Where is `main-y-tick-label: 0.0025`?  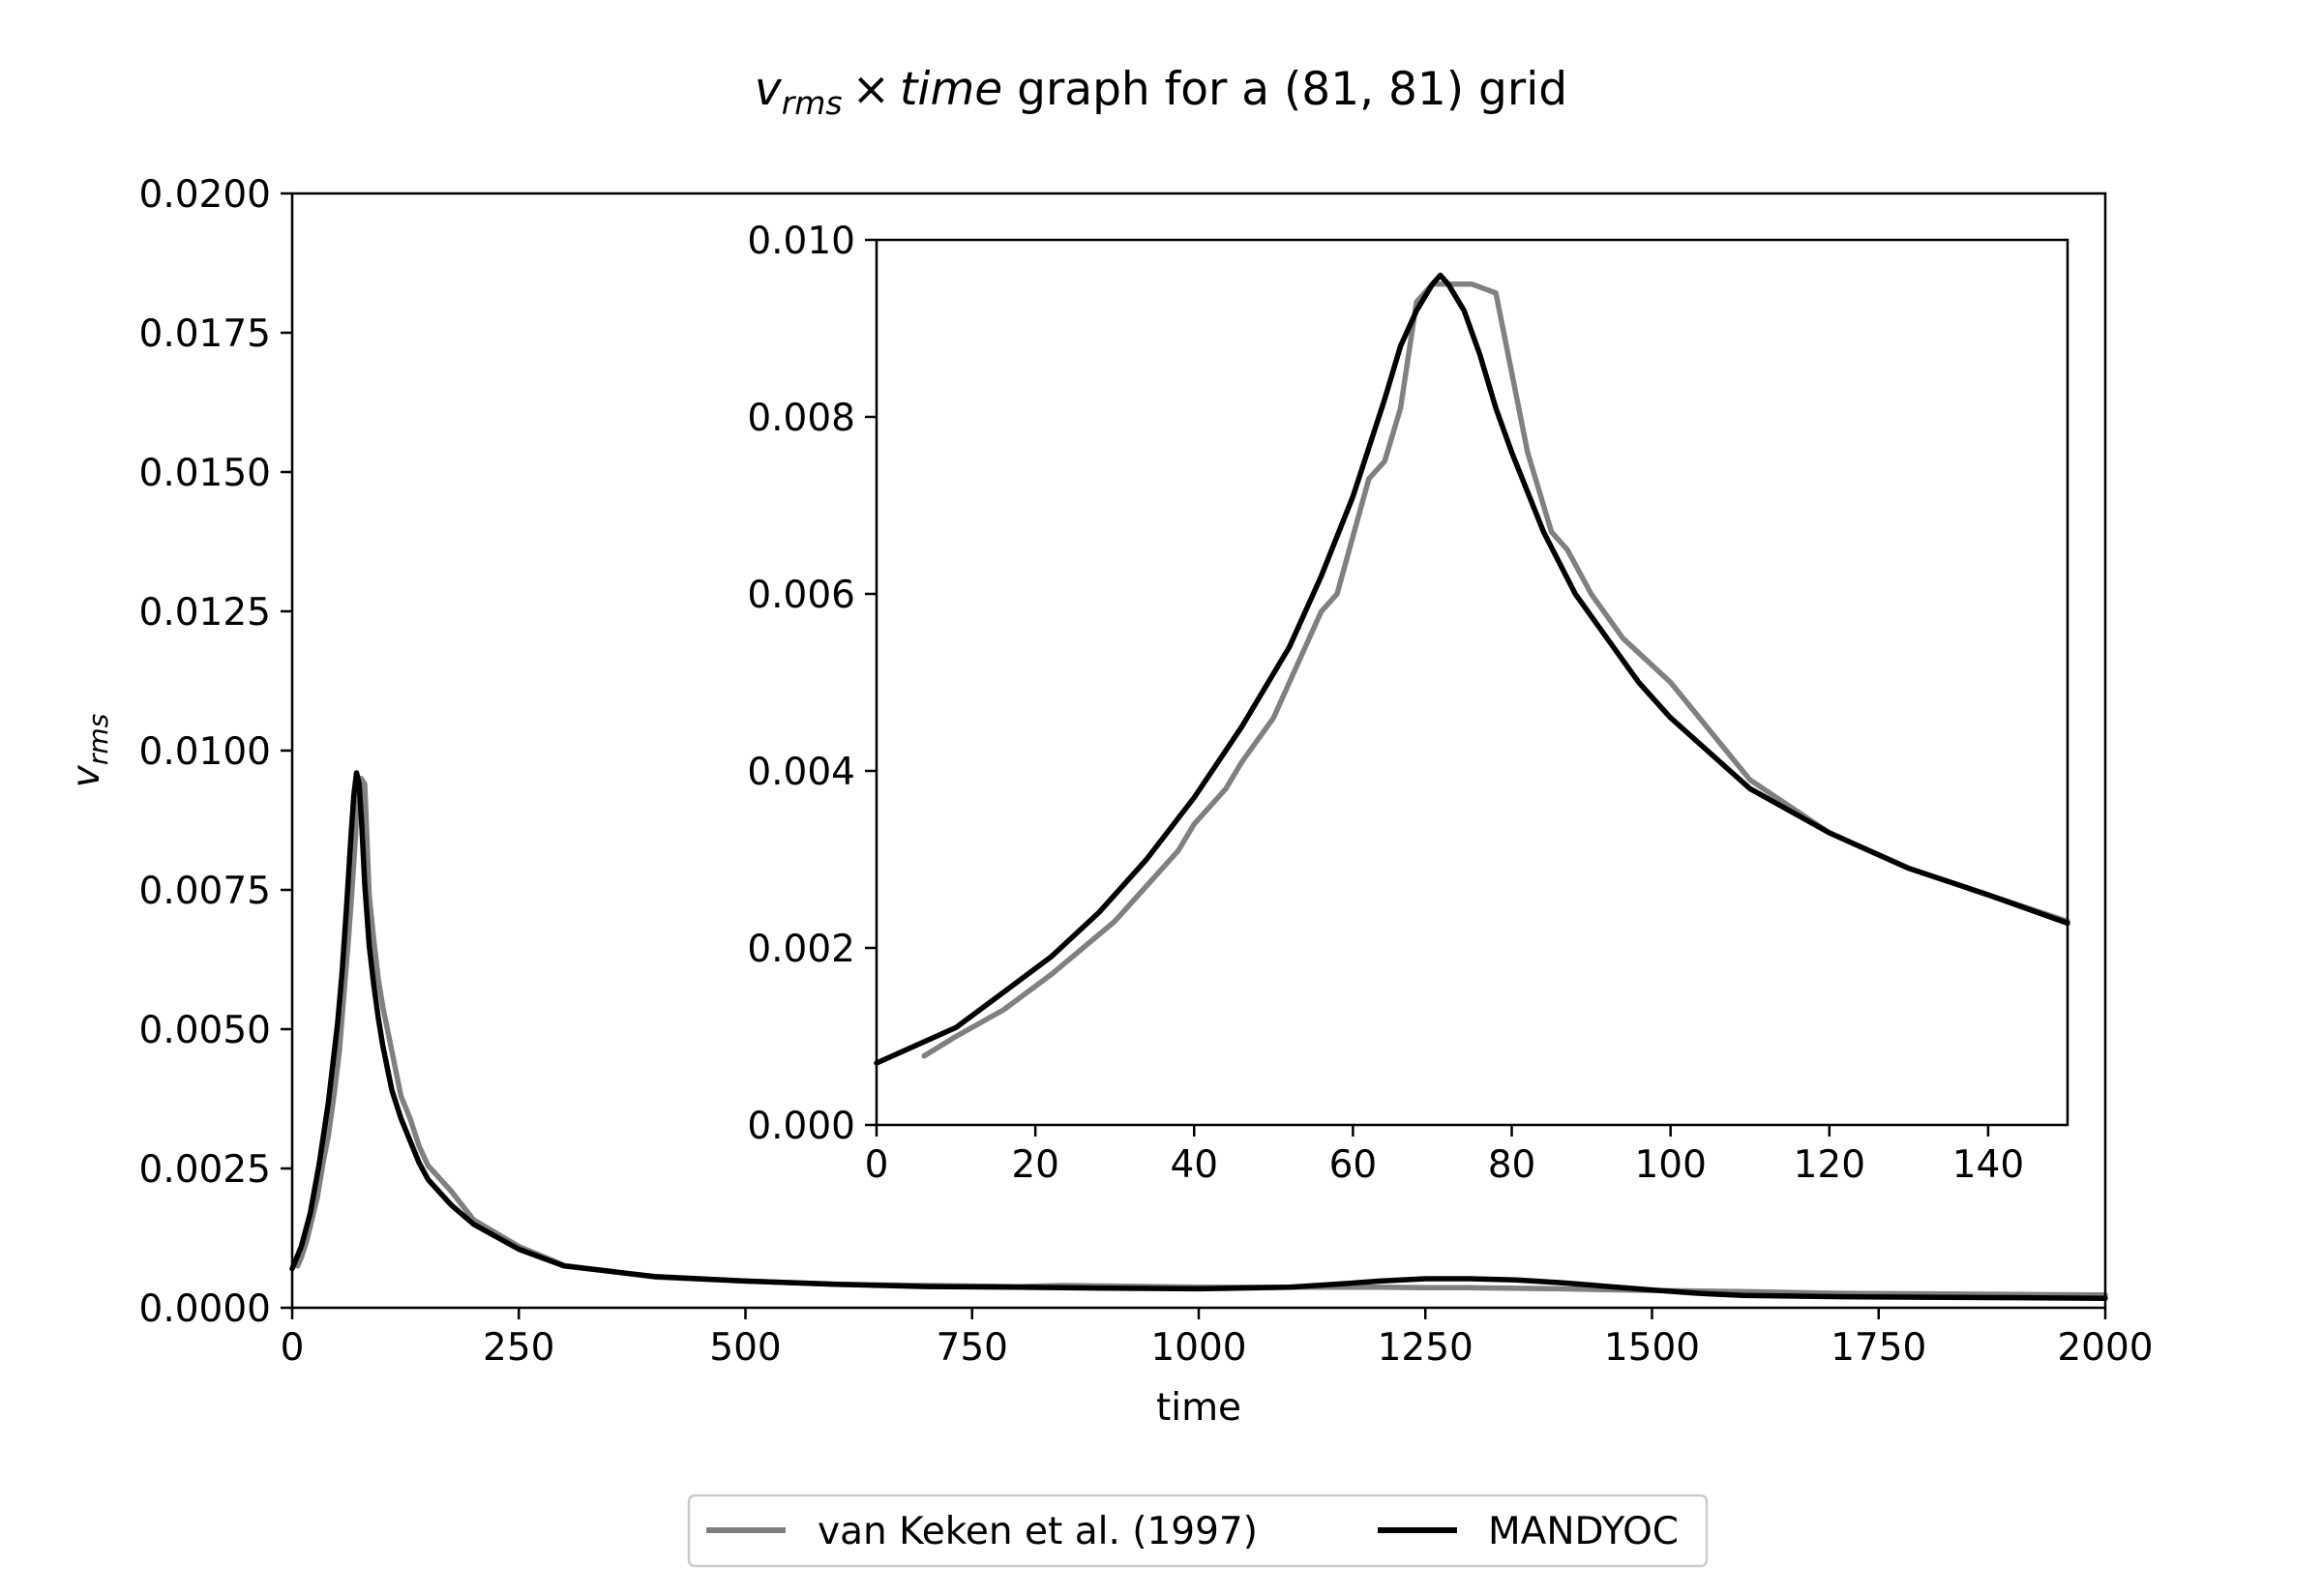
main-y-tick-label: 0.0025 is located at coordinates (205, 1170).